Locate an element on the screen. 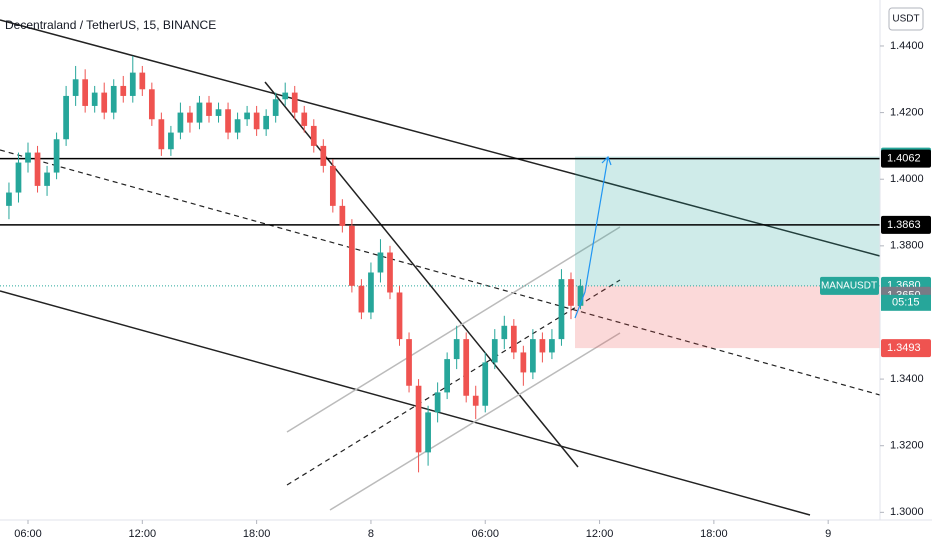 Image resolution: width=932 pixels, height=550 pixels. arrow-head is located at coordinates (606, 160).